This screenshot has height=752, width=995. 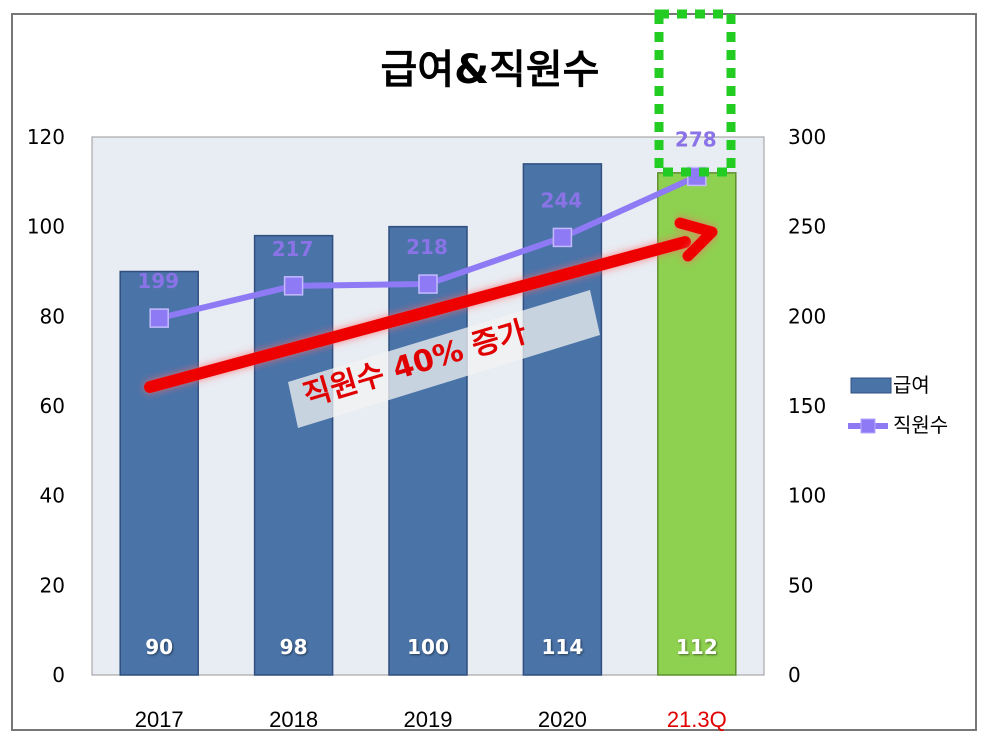 I want to click on y-right-tick-label: 250, so click(x=807, y=227).